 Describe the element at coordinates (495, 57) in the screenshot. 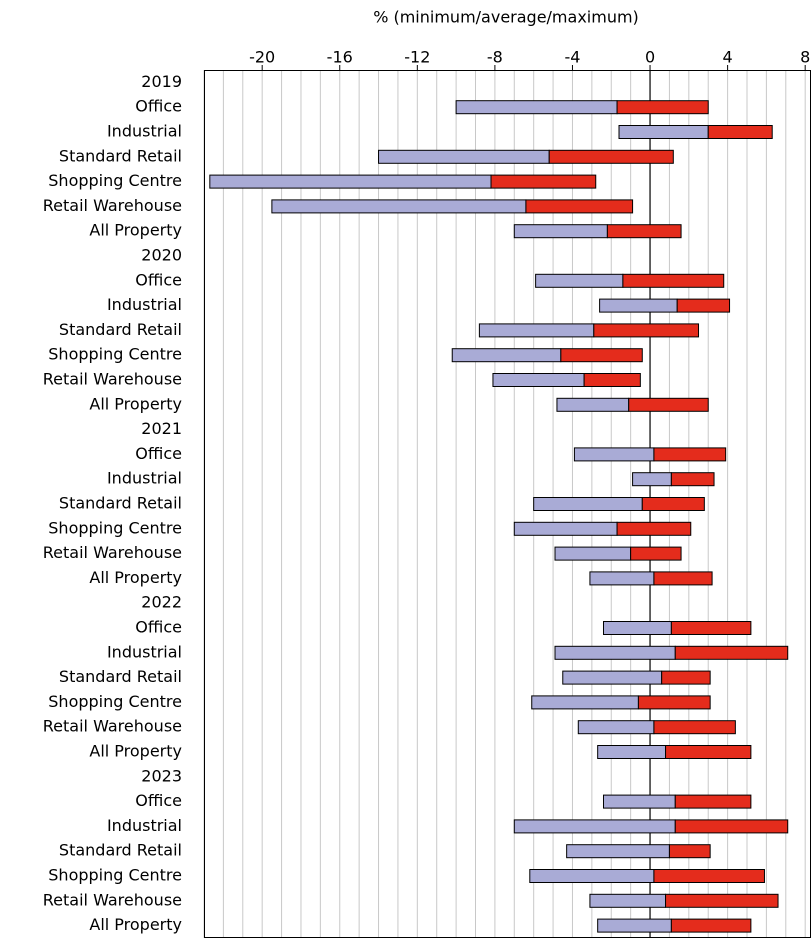

I see `x-tick-label: -8` at that location.